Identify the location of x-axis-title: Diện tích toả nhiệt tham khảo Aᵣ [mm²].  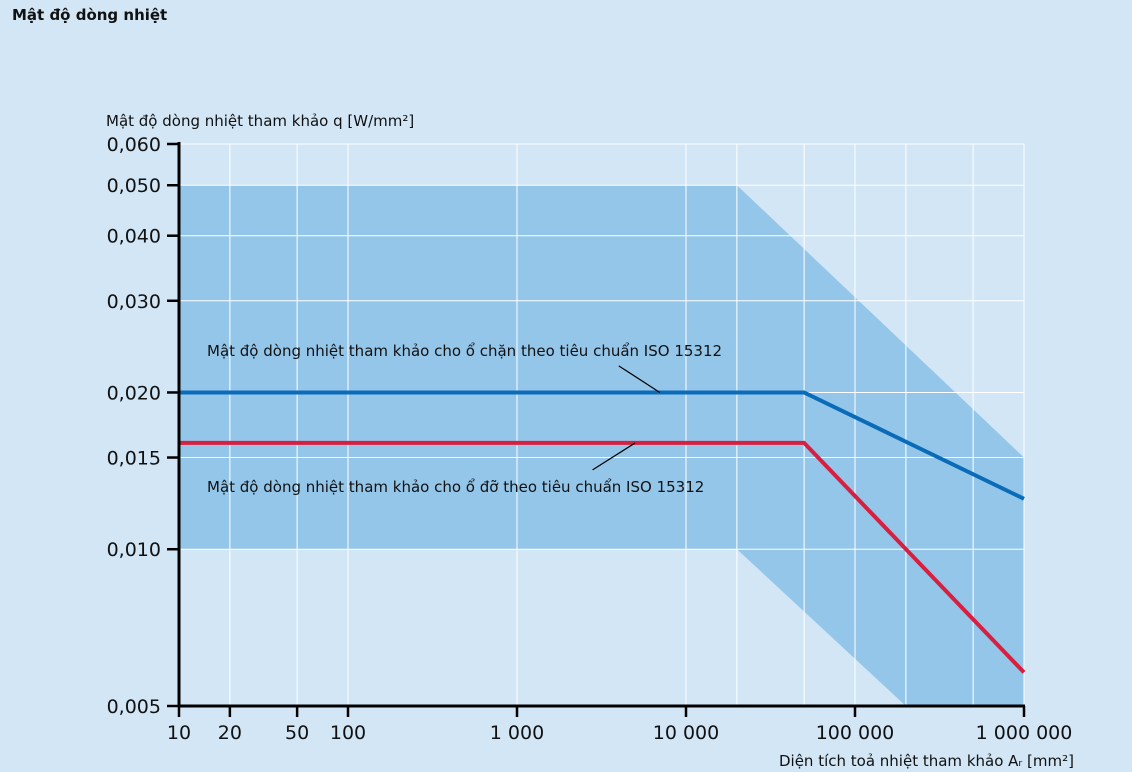
(926, 761).